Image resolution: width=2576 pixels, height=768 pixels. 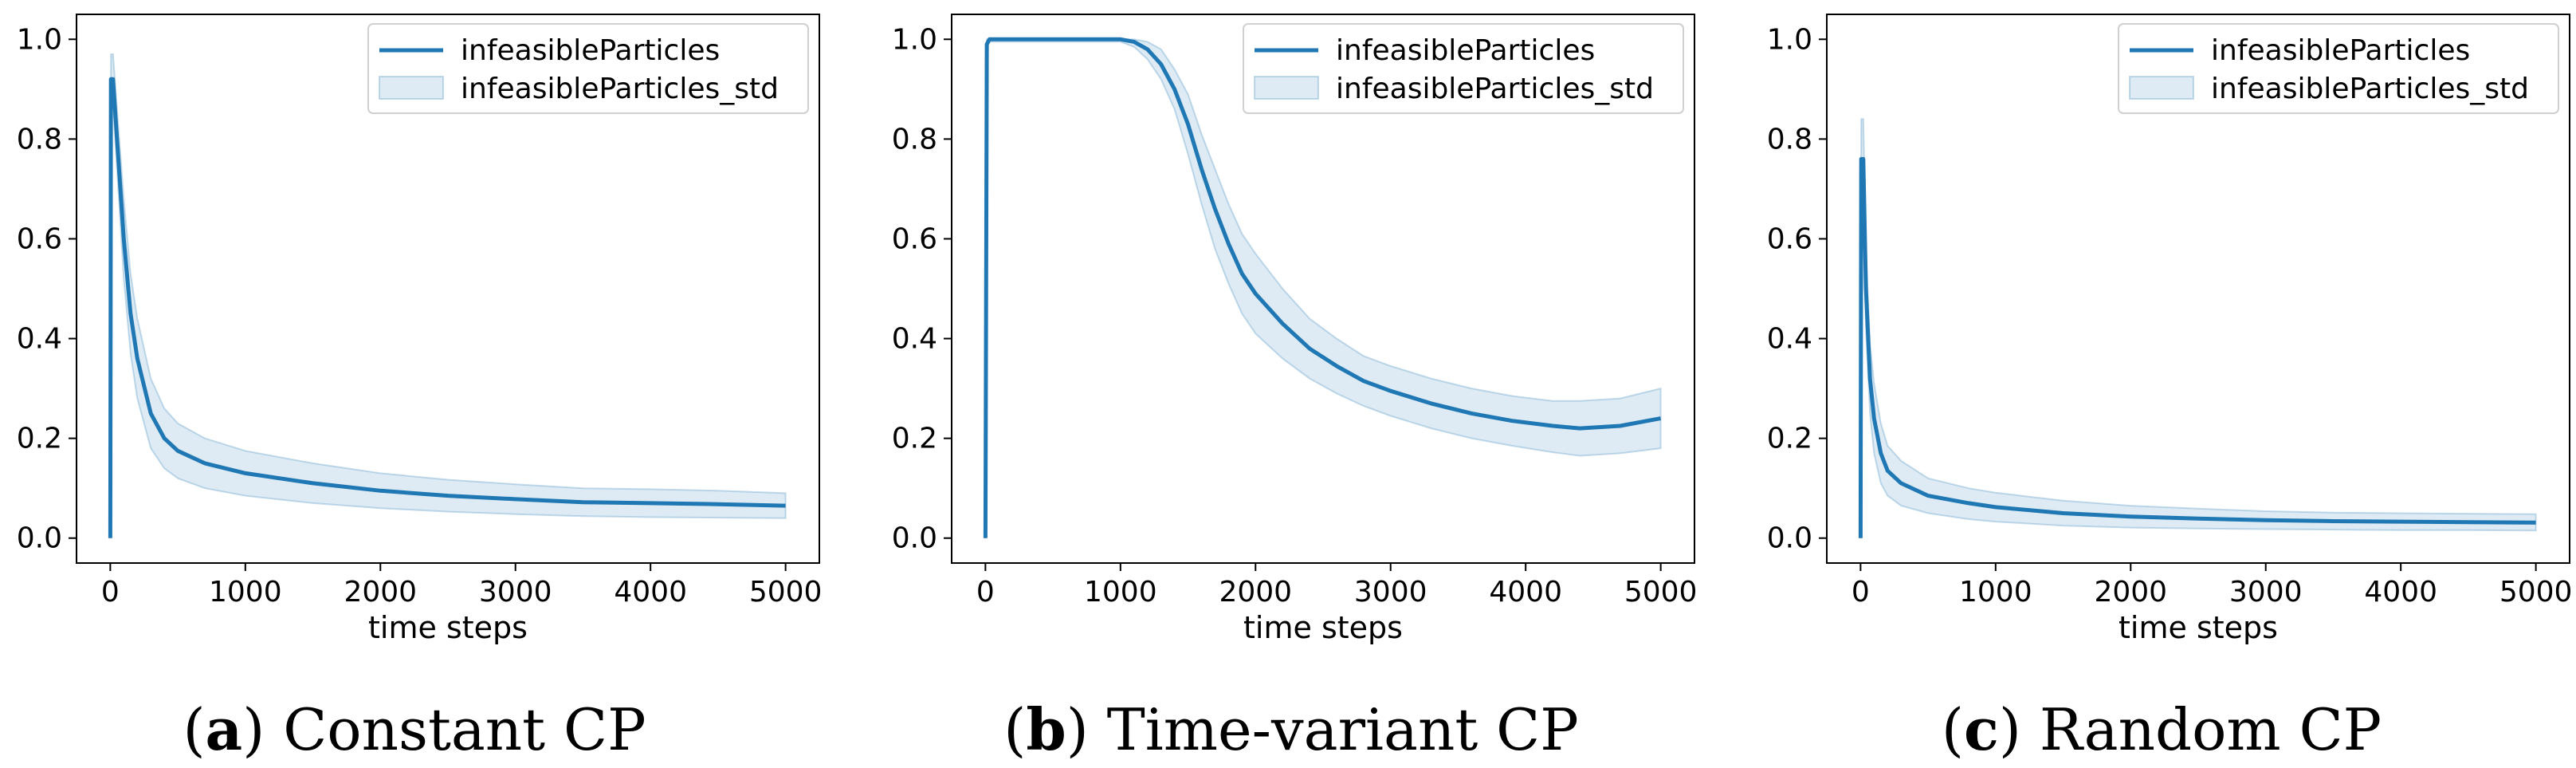 I want to click on mean-line, so click(x=2197, y=347).